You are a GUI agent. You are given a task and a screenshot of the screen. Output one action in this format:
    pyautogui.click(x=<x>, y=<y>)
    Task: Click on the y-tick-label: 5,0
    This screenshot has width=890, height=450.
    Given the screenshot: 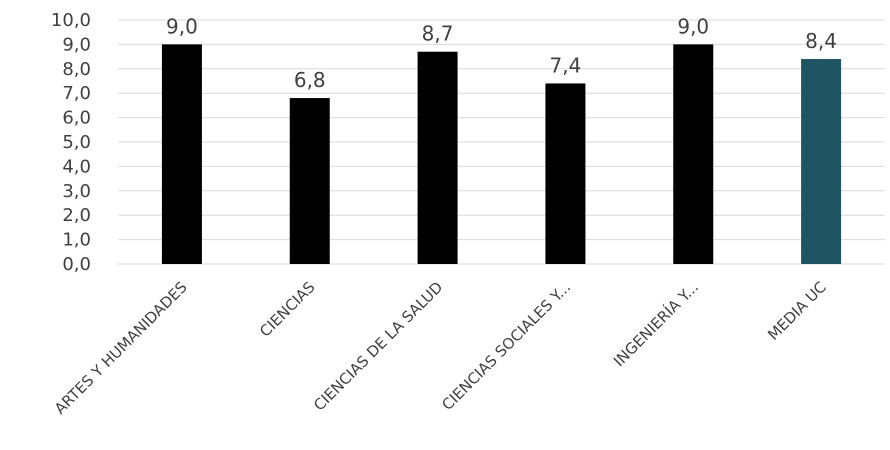 What is the action you would take?
    pyautogui.click(x=76, y=142)
    